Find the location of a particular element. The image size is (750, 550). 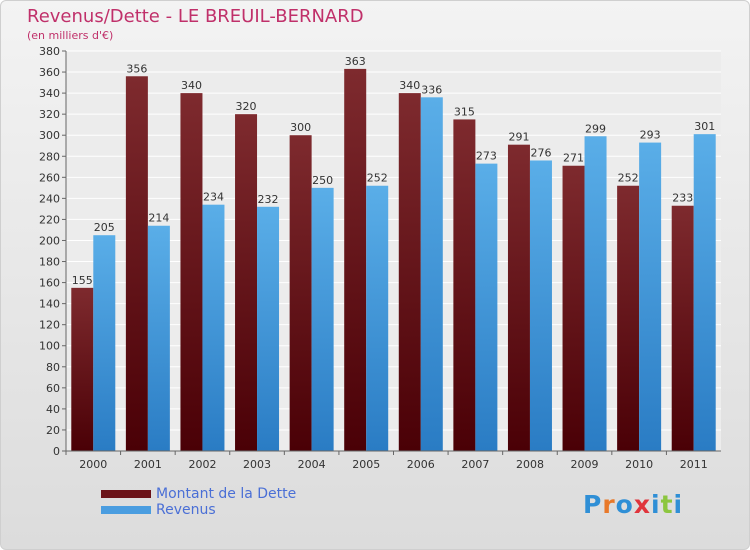

data-label-dette: 356 is located at coordinates (136, 68).